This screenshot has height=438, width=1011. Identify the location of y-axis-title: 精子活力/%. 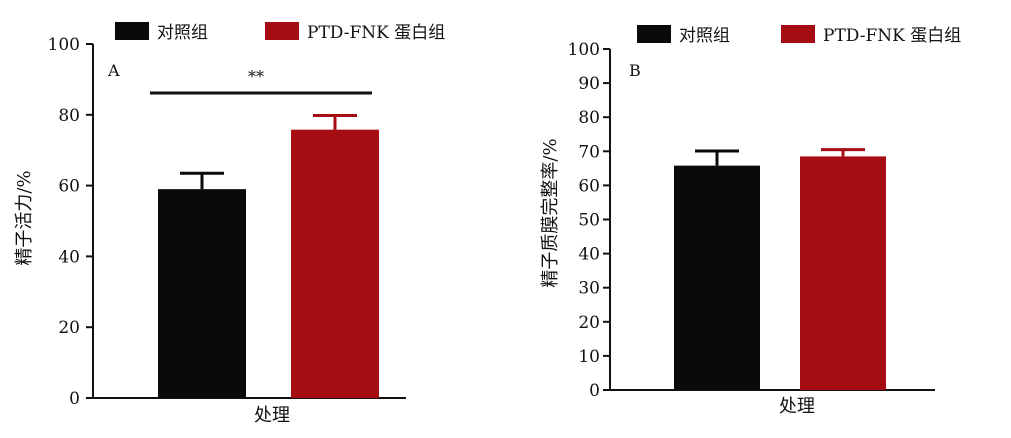
(24, 217).